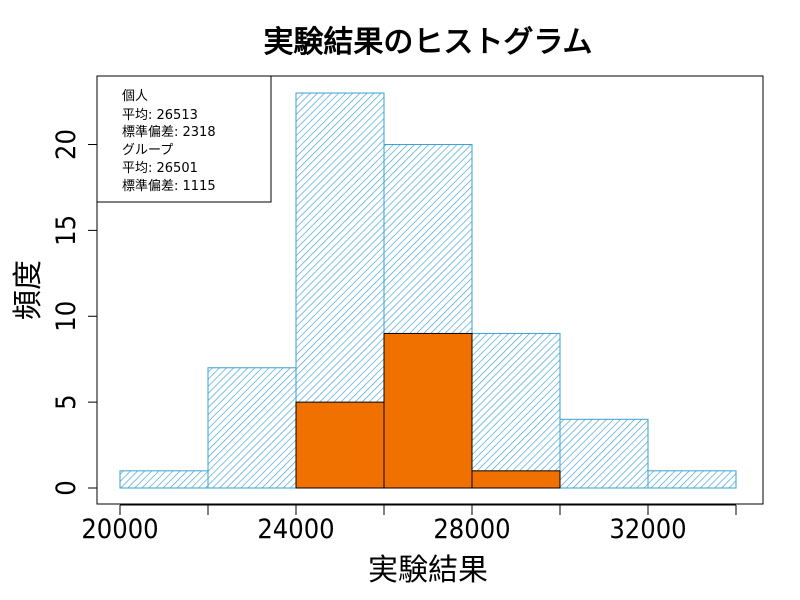 The image size is (800, 600). What do you see at coordinates (471, 529) in the screenshot?
I see `x-tick-label-2: 28000` at bounding box center [471, 529].